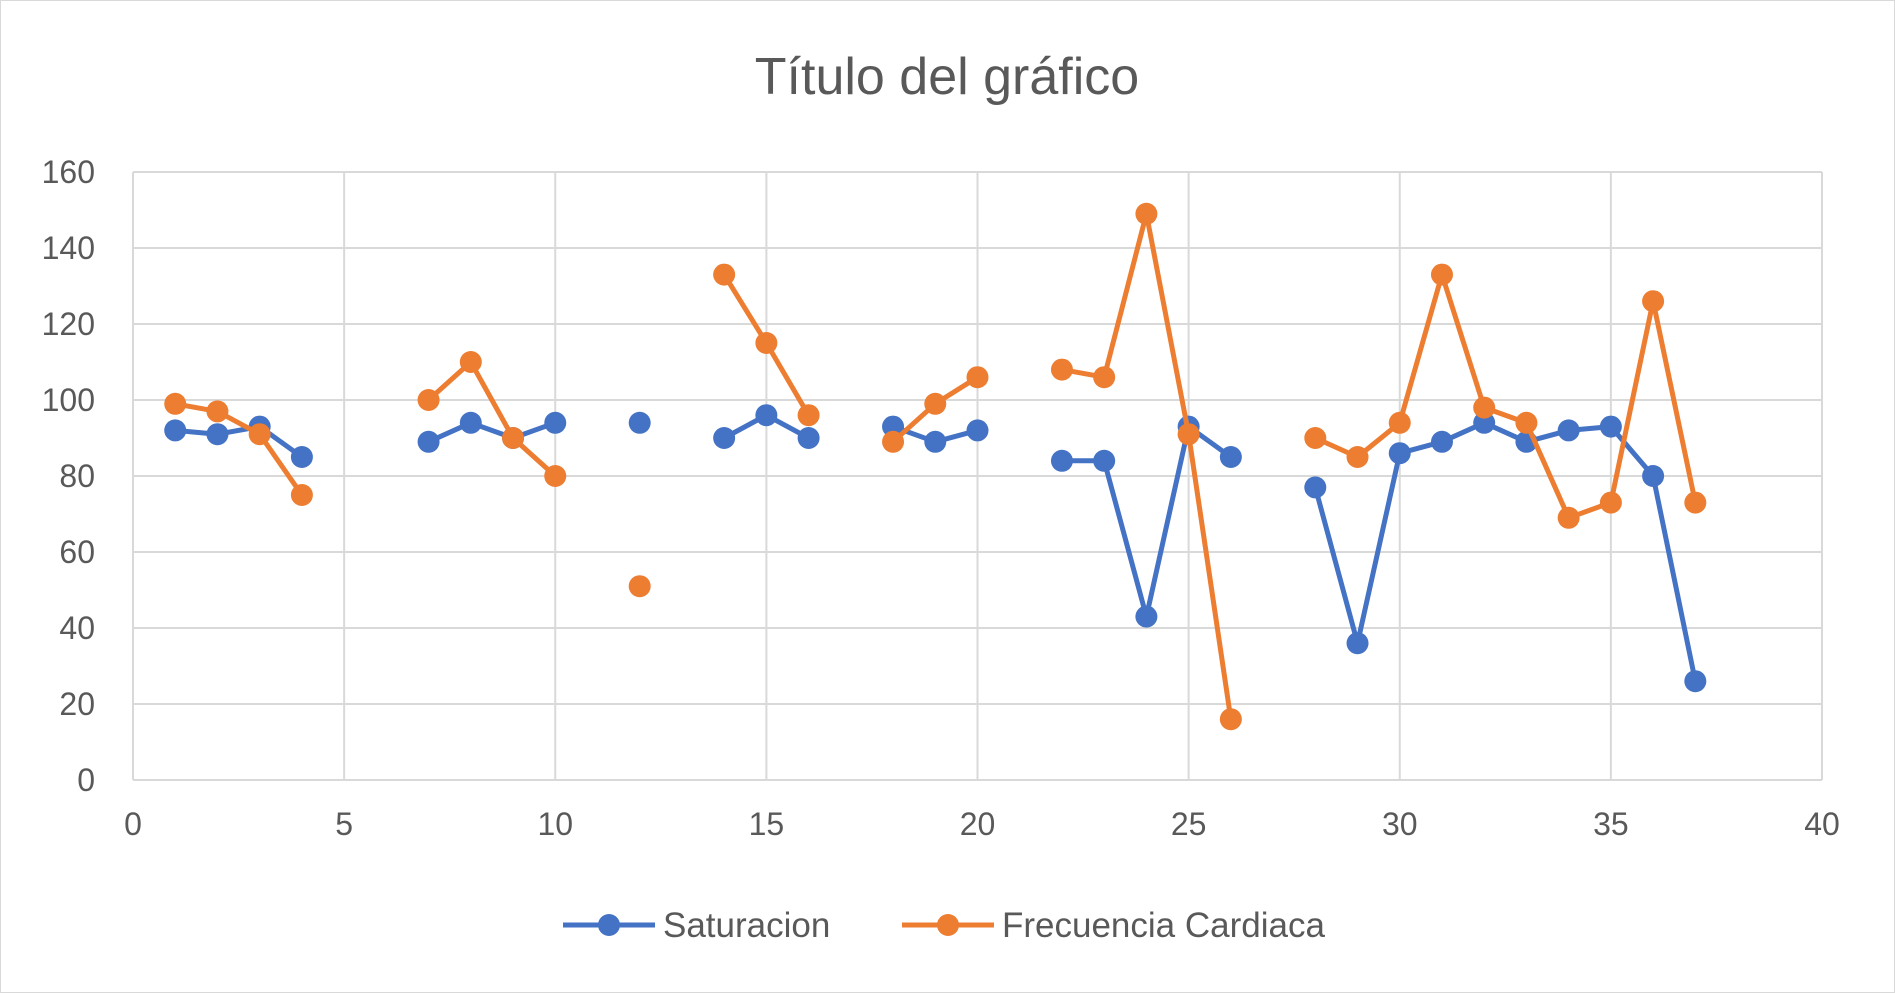 The width and height of the screenshot is (1895, 993). I want to click on x-tick-label: 15, so click(767, 824).